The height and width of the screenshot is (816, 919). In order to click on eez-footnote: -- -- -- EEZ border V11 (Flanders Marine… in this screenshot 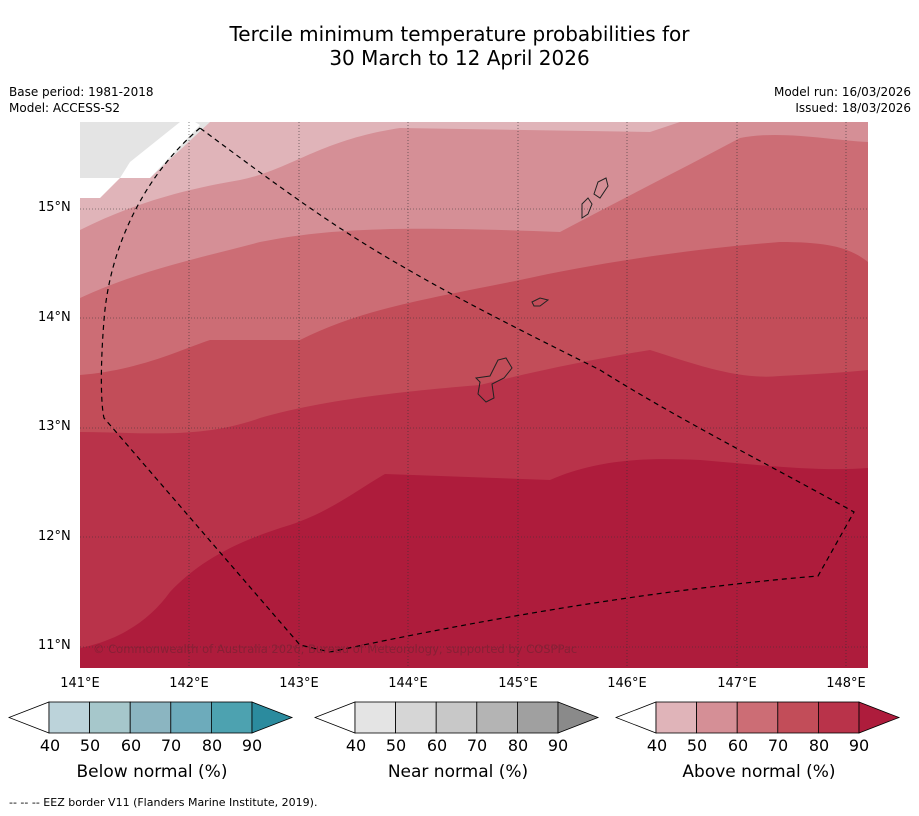, I will do `click(163, 802)`.